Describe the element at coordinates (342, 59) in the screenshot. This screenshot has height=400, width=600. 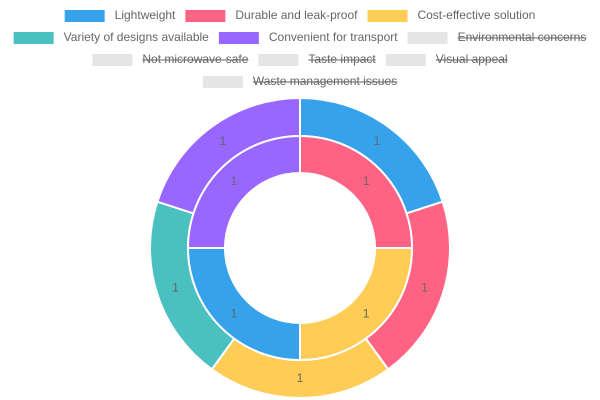
I see `legend-label: Taste impact` at that location.